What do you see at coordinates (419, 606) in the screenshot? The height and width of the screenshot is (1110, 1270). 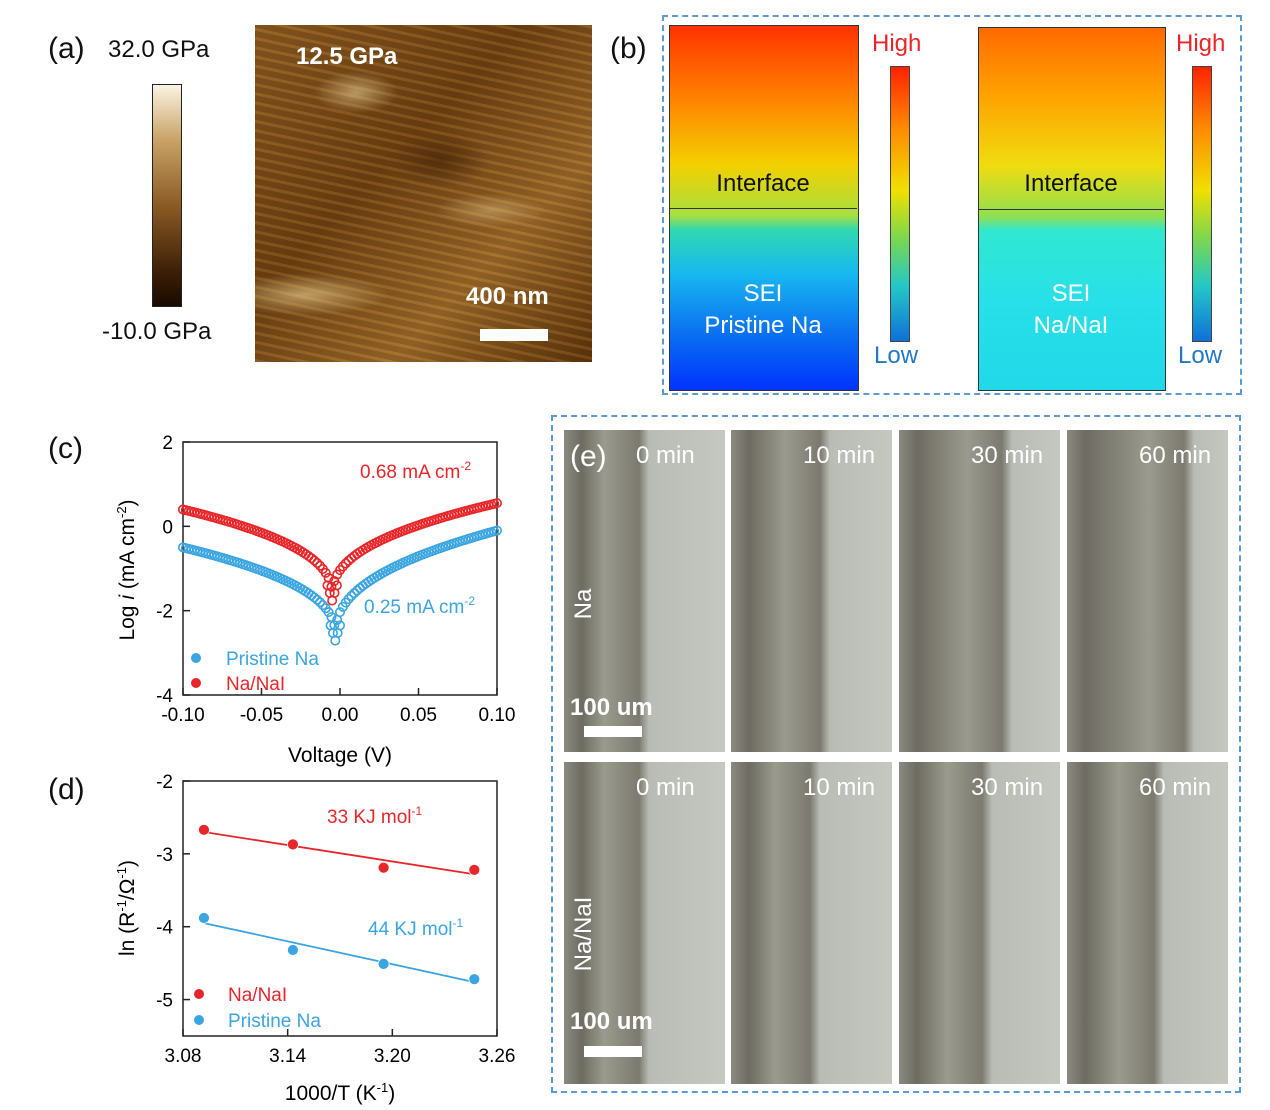 I see `annotation-pristine-current: 0.25 mA cm-2` at bounding box center [419, 606].